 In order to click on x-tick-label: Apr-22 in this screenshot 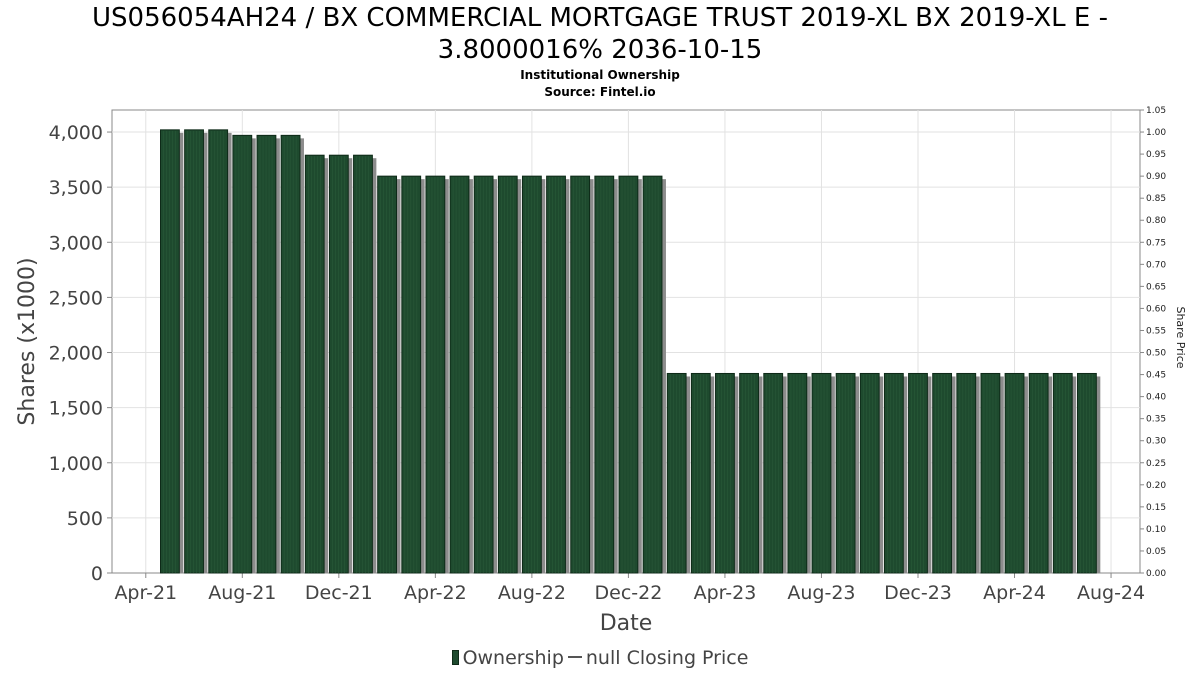, I will do `click(435, 593)`.